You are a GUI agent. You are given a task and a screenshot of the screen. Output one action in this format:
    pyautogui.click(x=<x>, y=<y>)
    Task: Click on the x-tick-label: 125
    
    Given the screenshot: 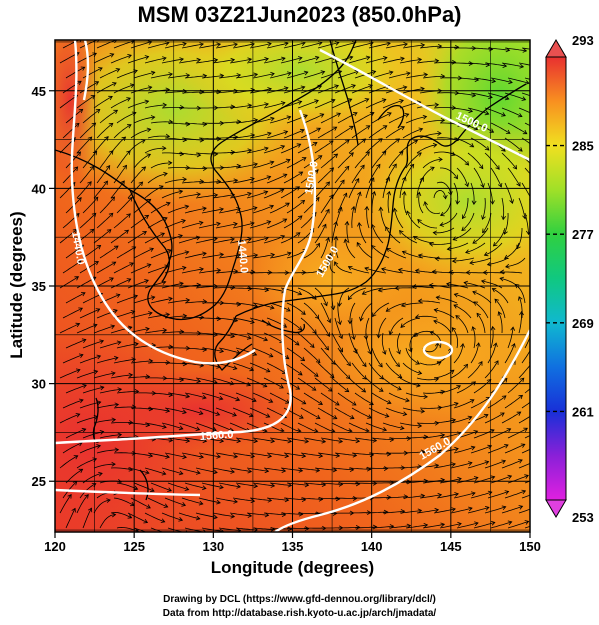 What is the action you would take?
    pyautogui.click(x=134, y=546)
    